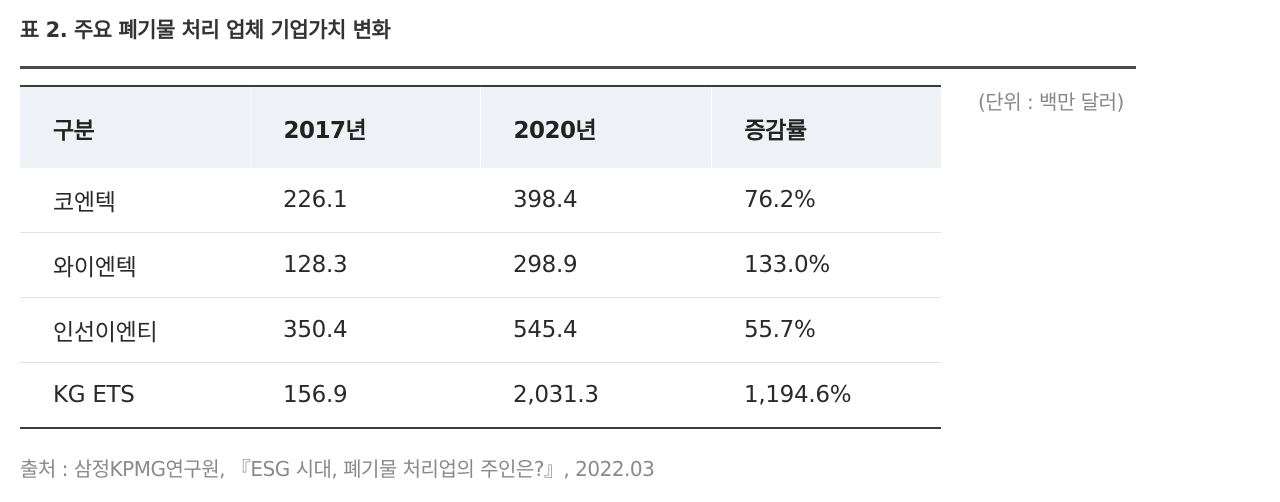 The image size is (1280, 502). Describe the element at coordinates (135, 395) in the screenshot. I see `cell-company: KG ETS` at that location.